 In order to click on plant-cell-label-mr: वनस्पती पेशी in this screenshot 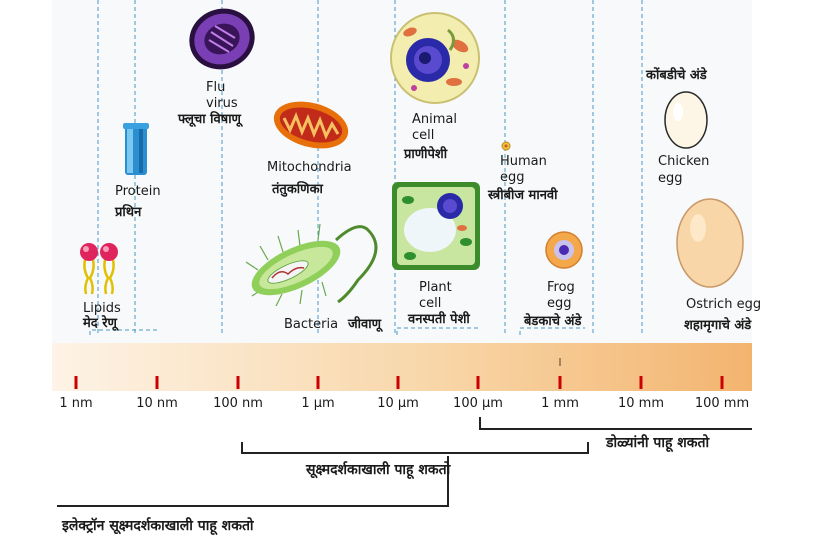, I will do `click(439, 319)`.